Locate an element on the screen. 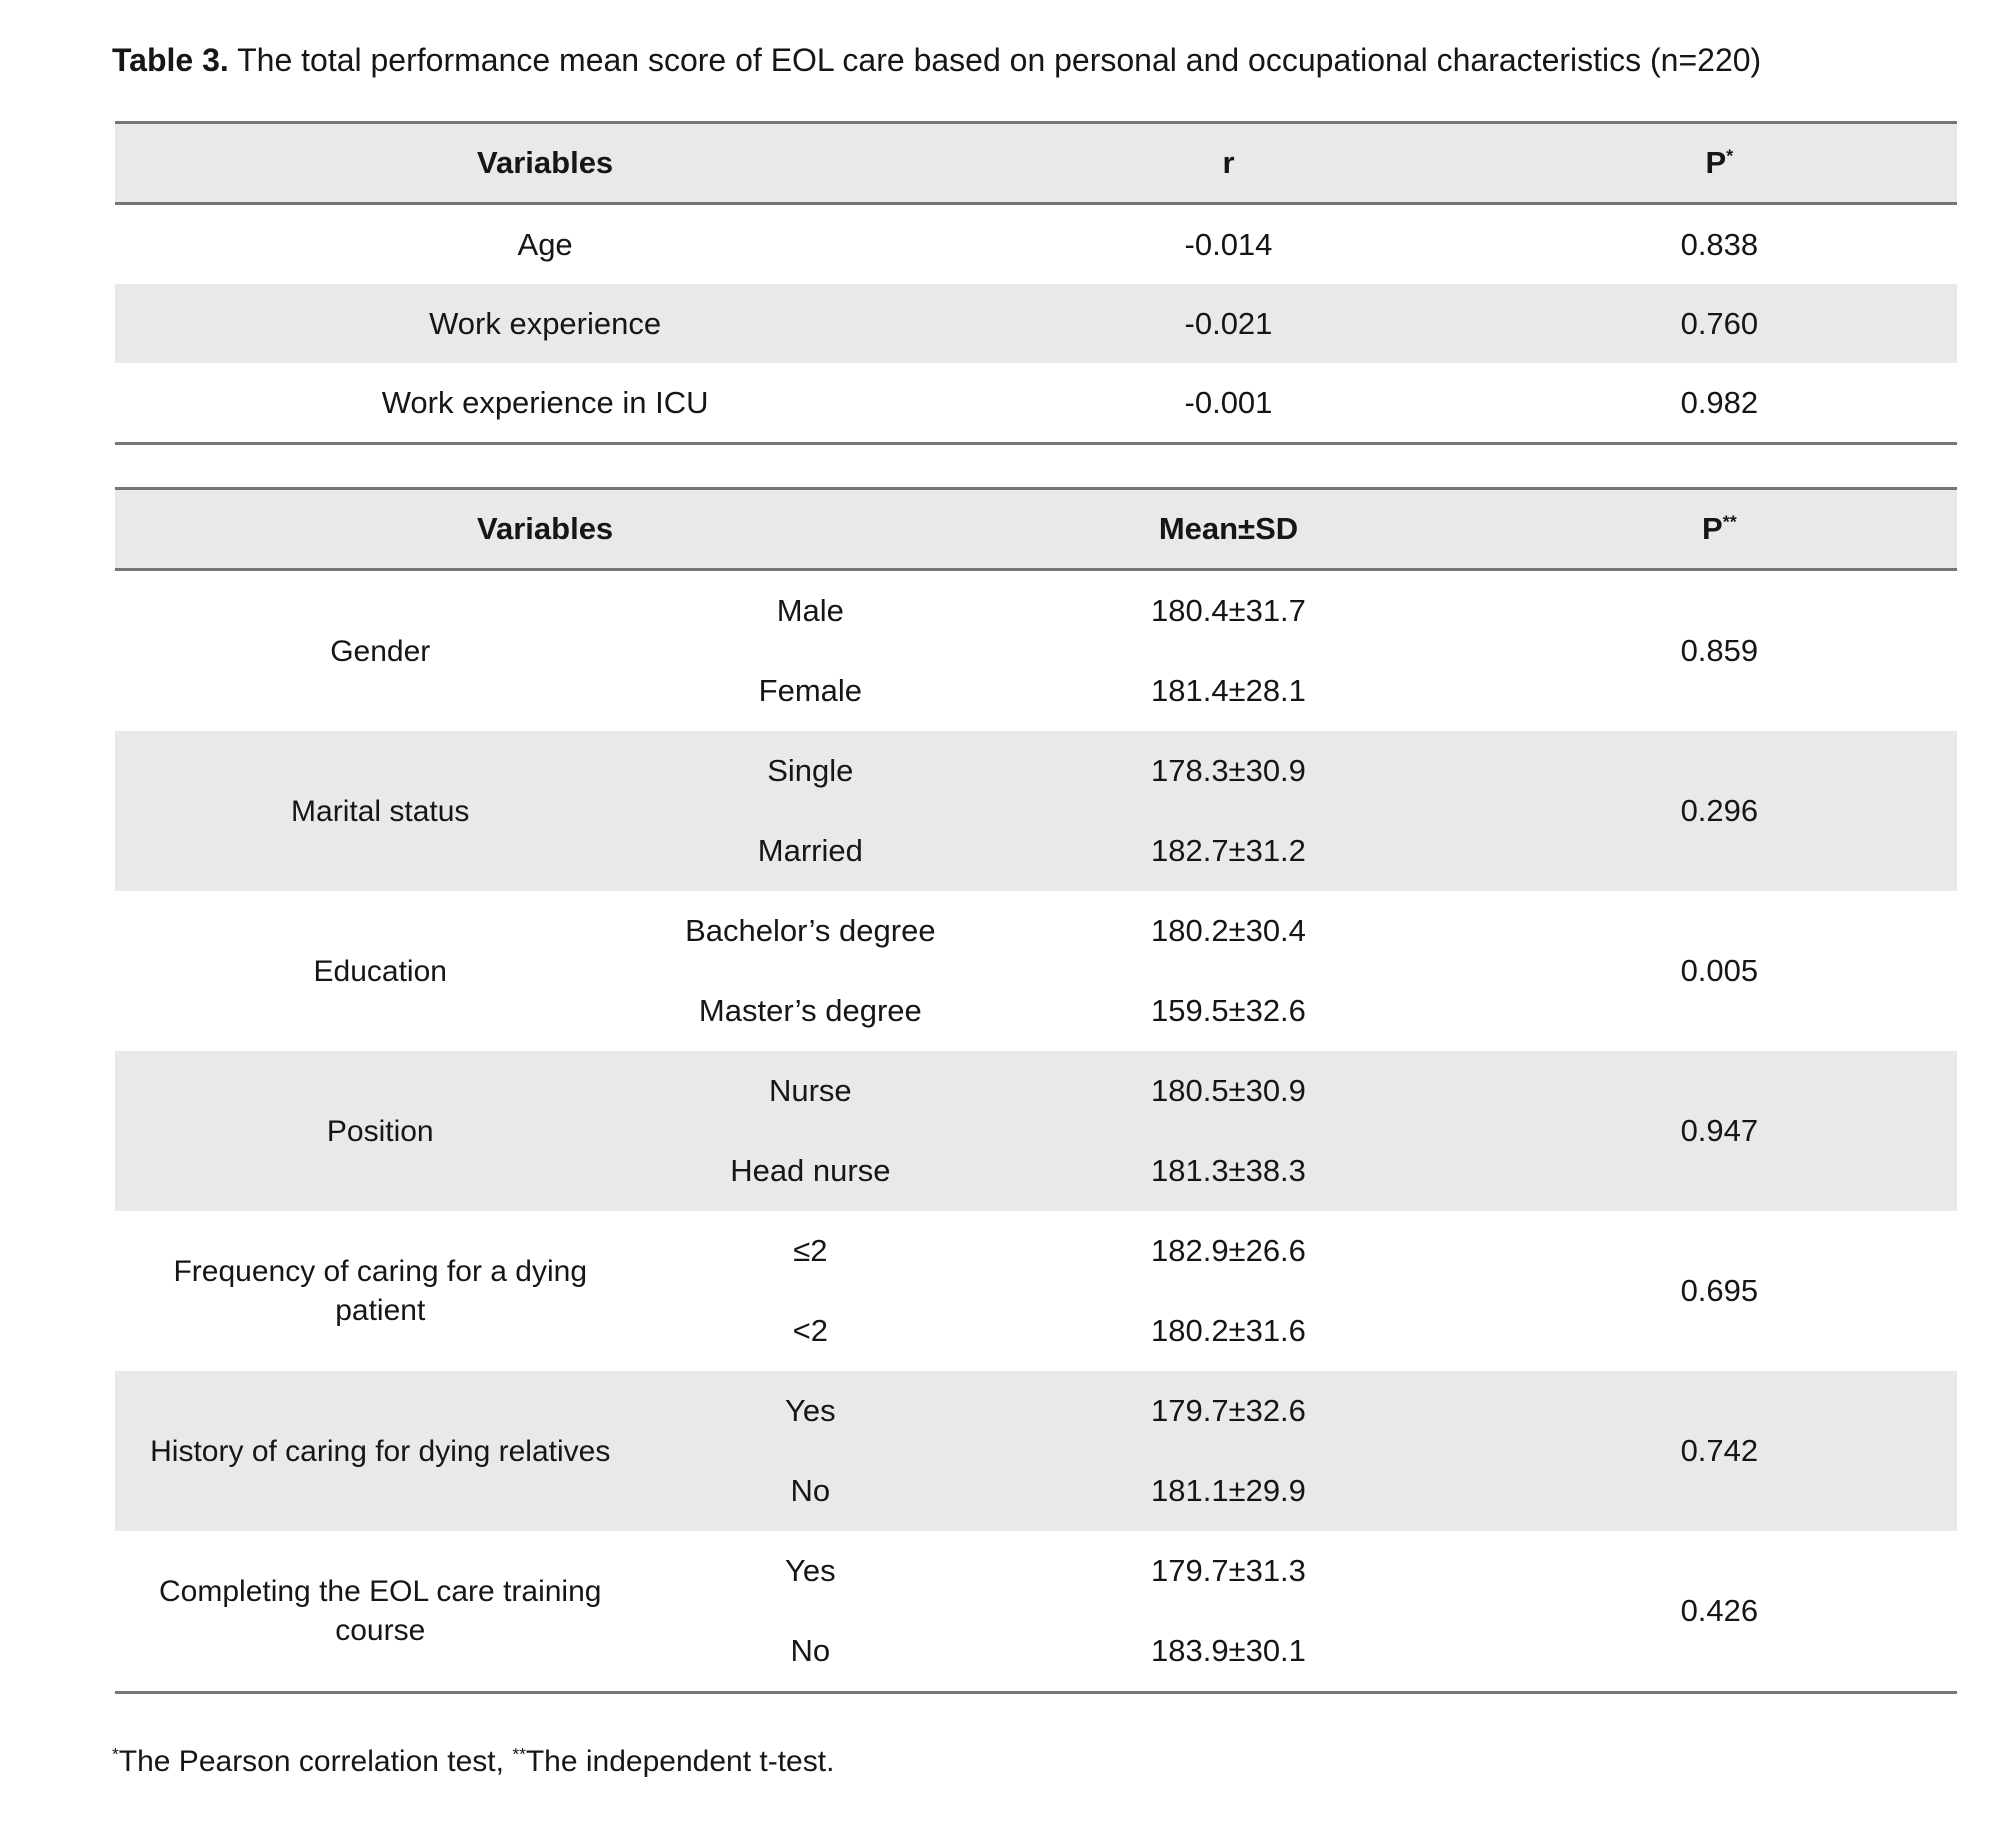 This screenshot has width=2000, height=1825. p-value: 0.742 is located at coordinates (1719, 1450).